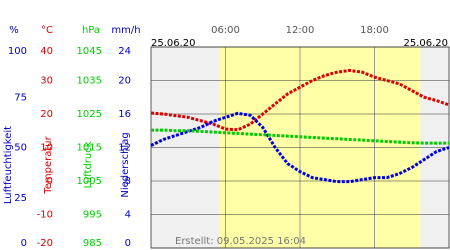 This screenshot has height=250, width=450. What do you see at coordinates (124, 148) in the screenshot?
I see `y-tick-label: 12` at bounding box center [124, 148].